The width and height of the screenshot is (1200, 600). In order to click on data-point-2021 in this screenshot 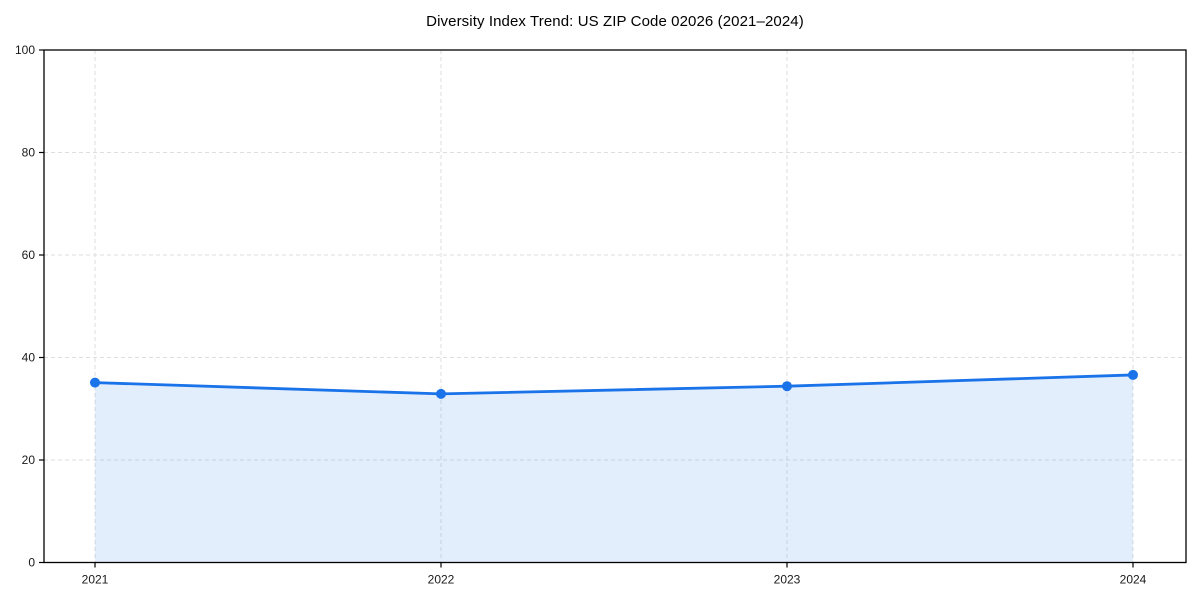, I will do `click(95, 382)`.